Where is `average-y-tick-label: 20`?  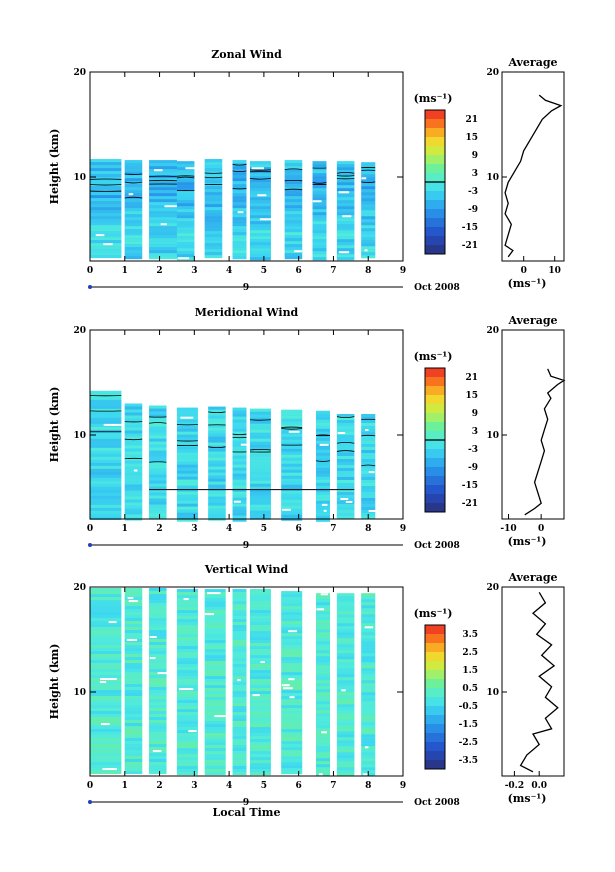
average-y-tick-label: 20 is located at coordinates (492, 588).